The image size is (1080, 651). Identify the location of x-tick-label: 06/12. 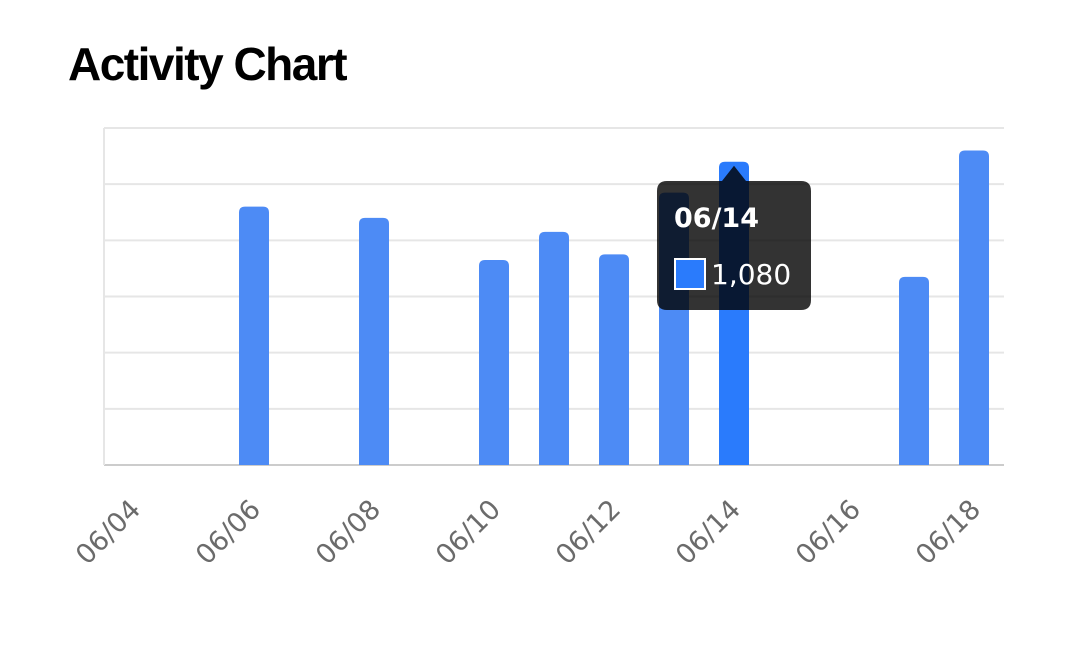
(588, 532).